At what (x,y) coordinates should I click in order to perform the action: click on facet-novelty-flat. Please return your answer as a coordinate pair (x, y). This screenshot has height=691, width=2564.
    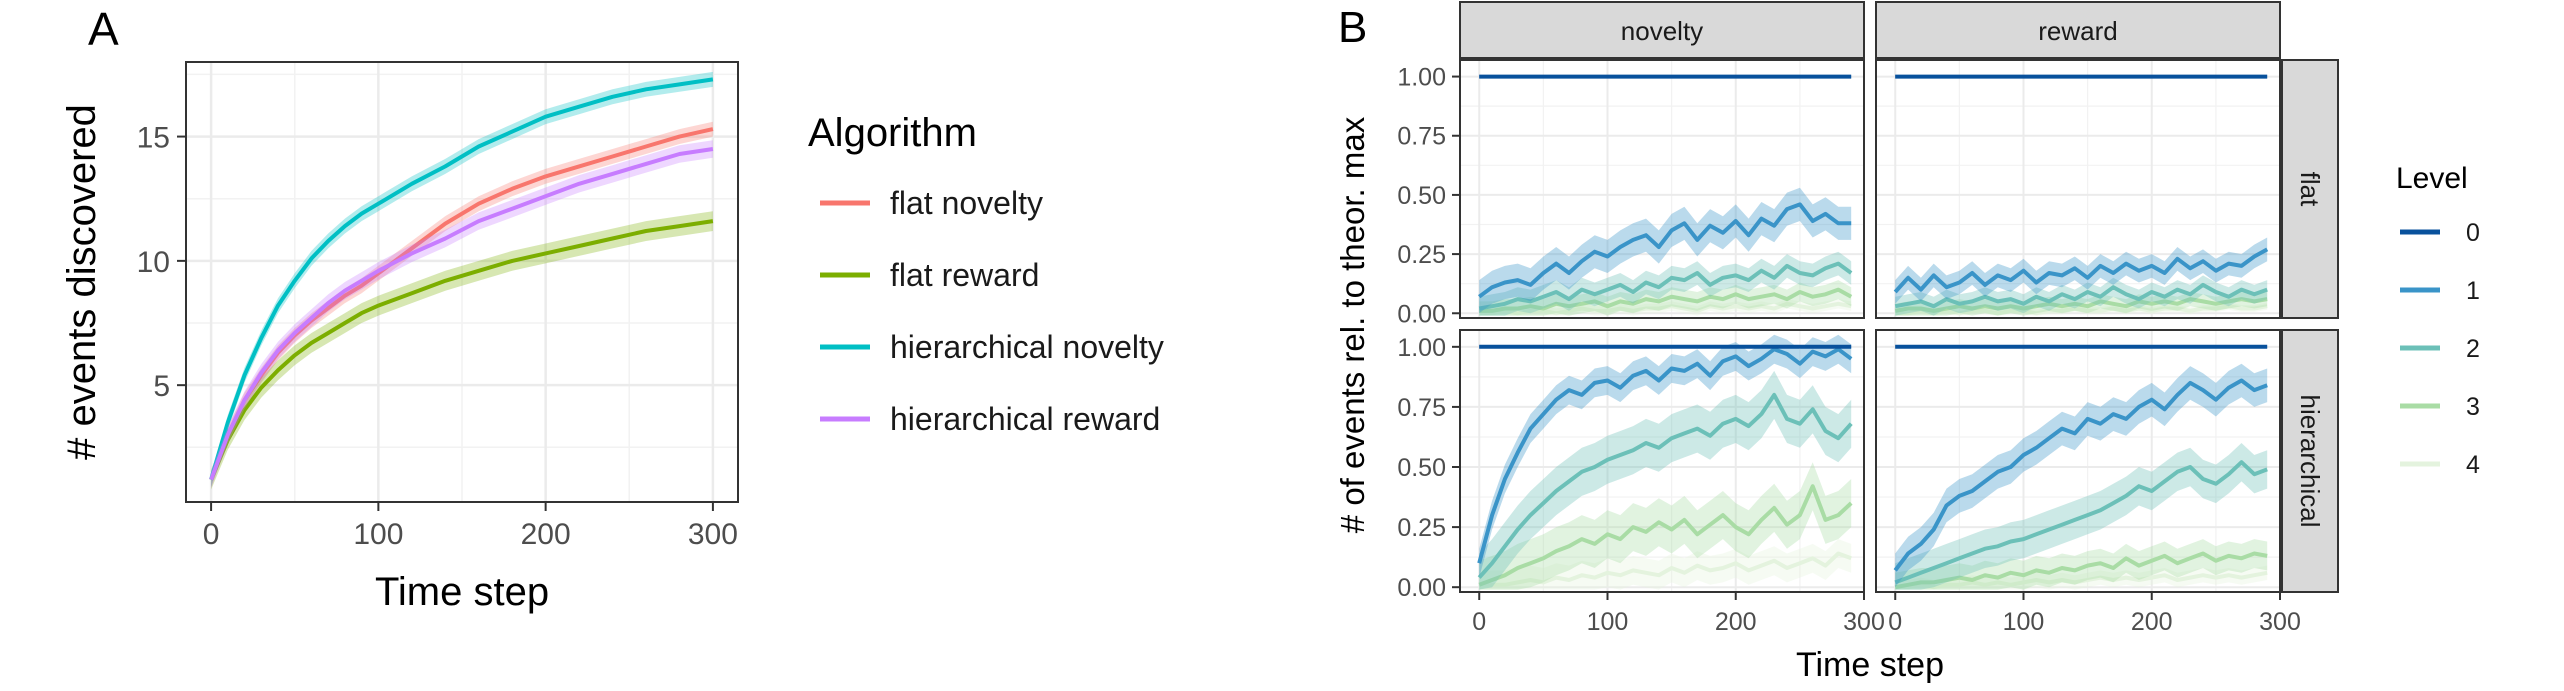
    Looking at the image, I should click on (1662, 189).